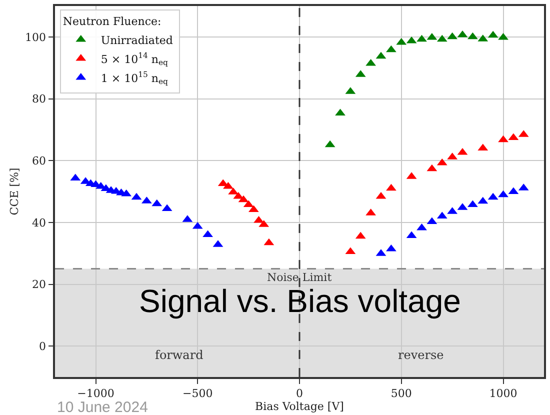 This screenshot has width=550, height=415. What do you see at coordinates (300, 301) in the screenshot?
I see `text: Signal vs. Bias voltage` at bounding box center [300, 301].